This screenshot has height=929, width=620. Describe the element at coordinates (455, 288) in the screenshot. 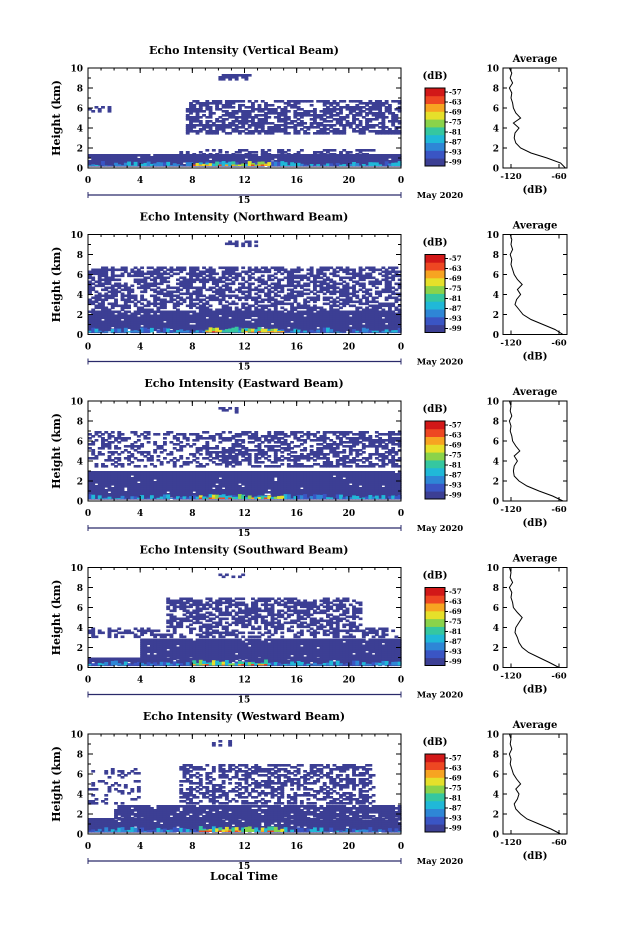

I see `colorbar-tick-label: -75` at that location.